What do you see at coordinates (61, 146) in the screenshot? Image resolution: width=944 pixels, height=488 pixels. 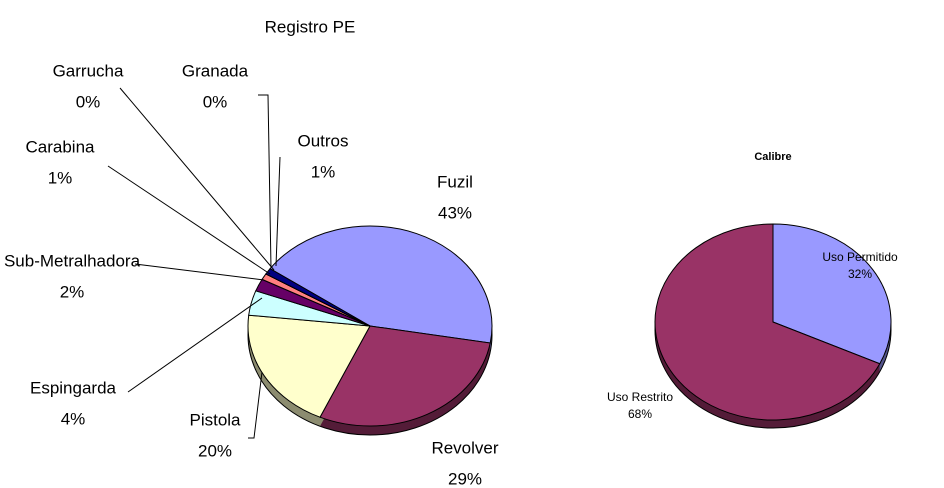 I see `slice-label: Carabina` at bounding box center [61, 146].